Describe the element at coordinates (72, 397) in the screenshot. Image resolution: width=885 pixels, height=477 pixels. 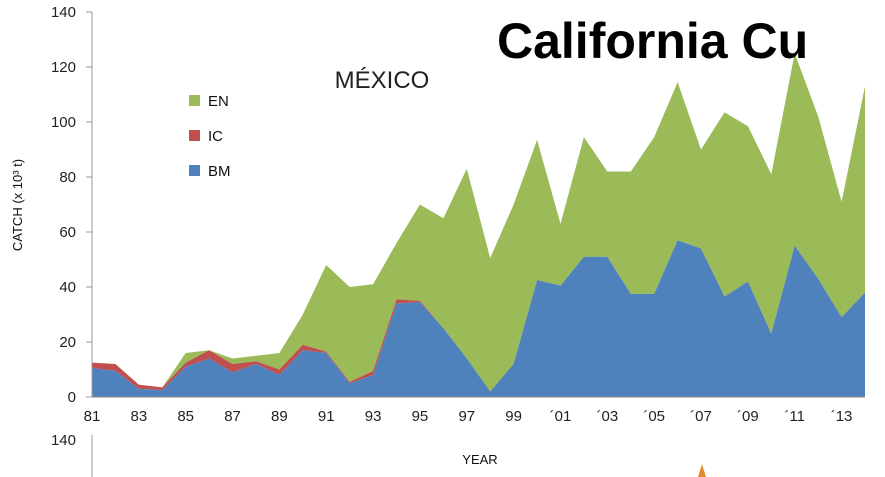
I see `y-tick-label: 0` at that location.